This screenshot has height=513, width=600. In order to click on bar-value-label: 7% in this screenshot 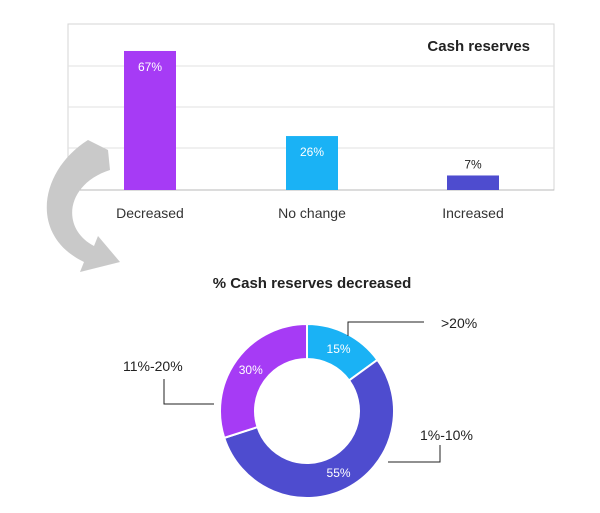, I will do `click(473, 164)`.